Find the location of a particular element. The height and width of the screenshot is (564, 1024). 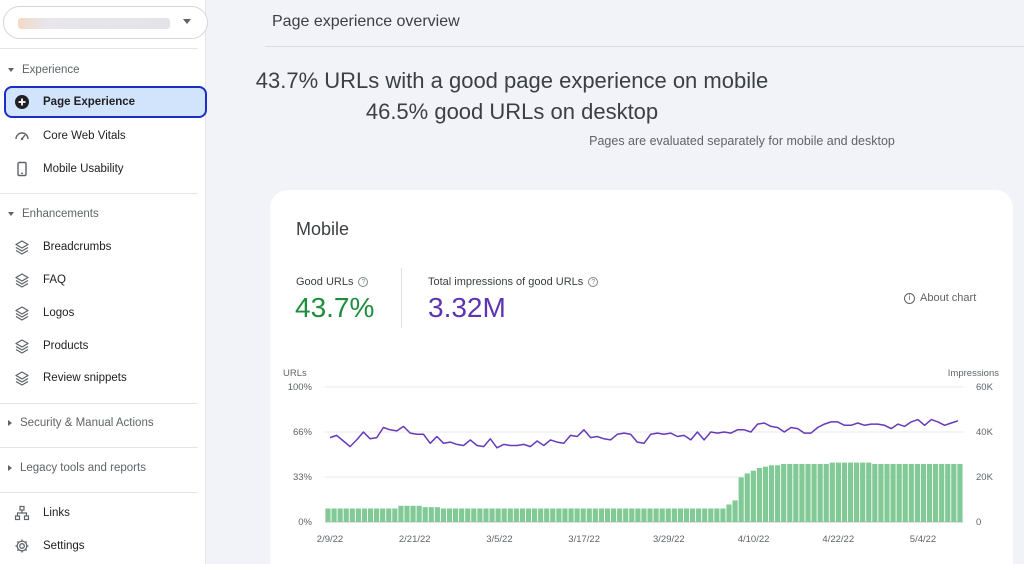

section-enhancements: Enhancements is located at coordinates (53, 214).